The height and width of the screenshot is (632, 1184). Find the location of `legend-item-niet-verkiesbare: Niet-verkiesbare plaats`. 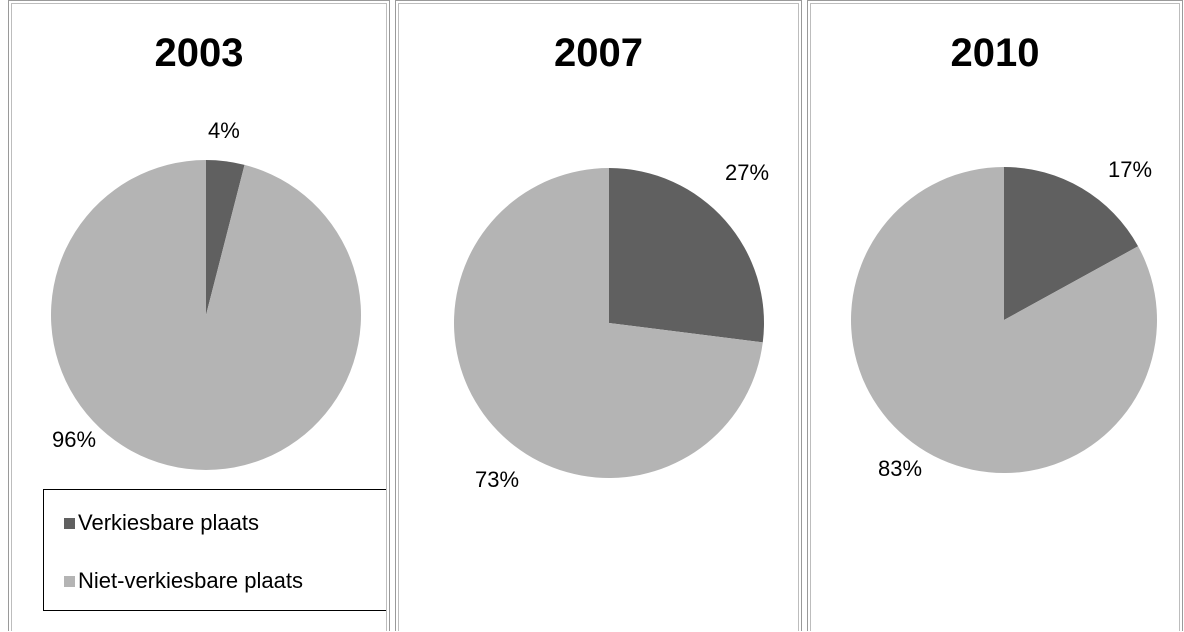

legend-item-niet-verkiesbare: Niet-verkiesbare plaats is located at coordinates (183, 581).